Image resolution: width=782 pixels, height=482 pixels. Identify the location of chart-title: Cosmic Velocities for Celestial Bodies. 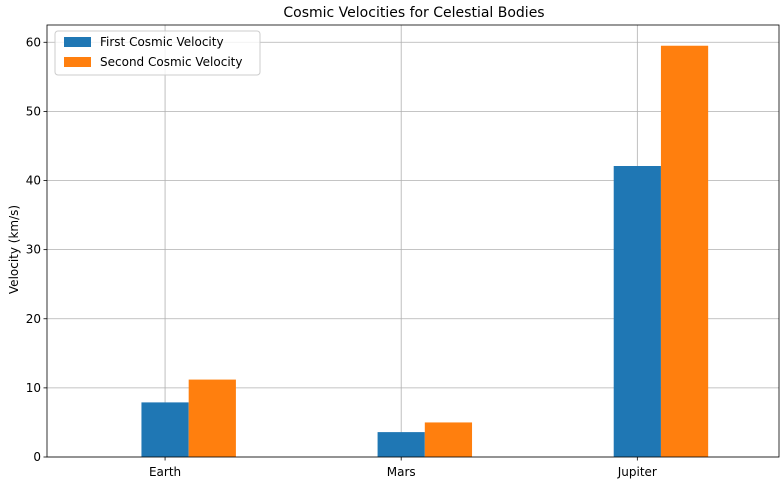
(413, 13).